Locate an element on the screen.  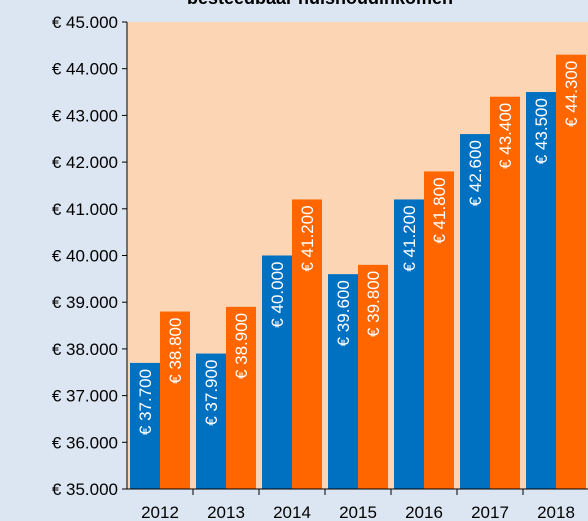
value-label: € 39.800 is located at coordinates (373, 304).